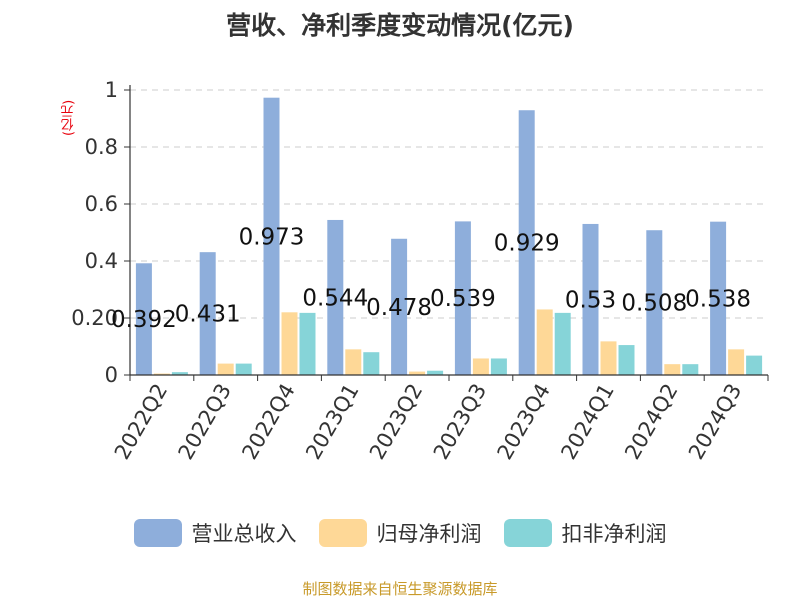  I want to click on legend-label-deducted-profit: 扣非净利润, so click(614, 534).